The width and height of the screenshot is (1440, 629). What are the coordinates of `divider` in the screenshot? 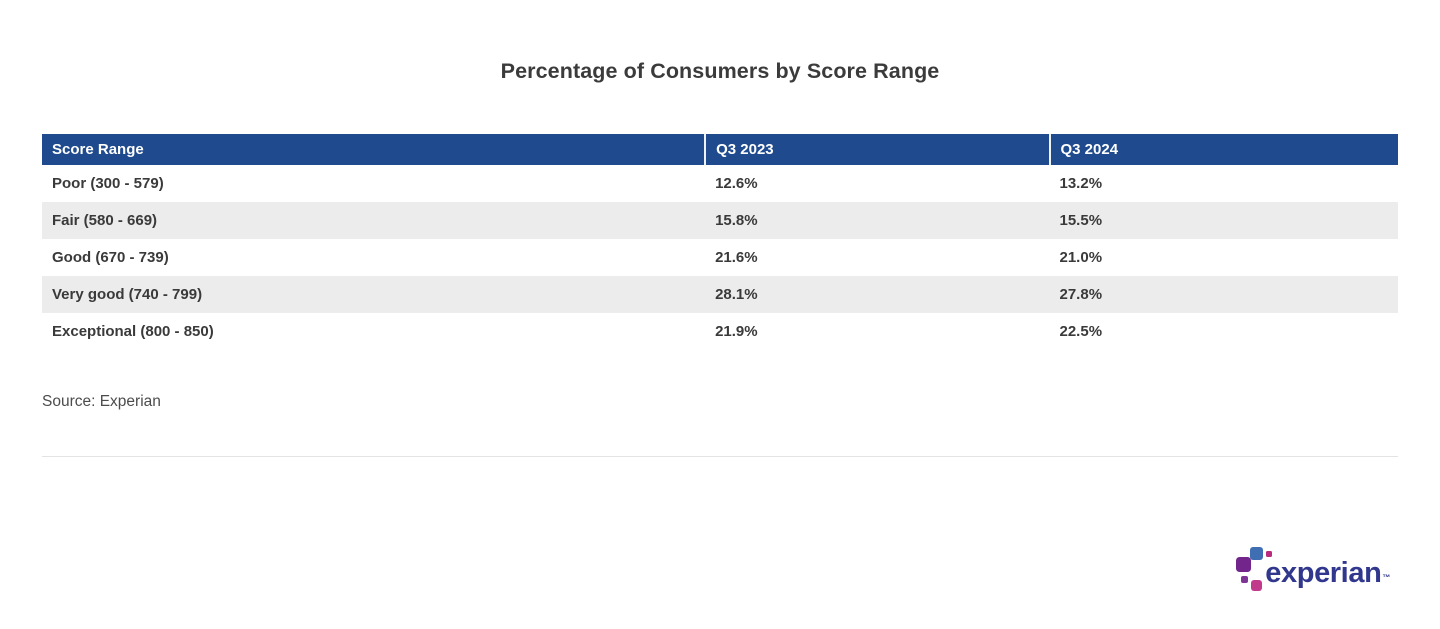 It's located at (720, 456).